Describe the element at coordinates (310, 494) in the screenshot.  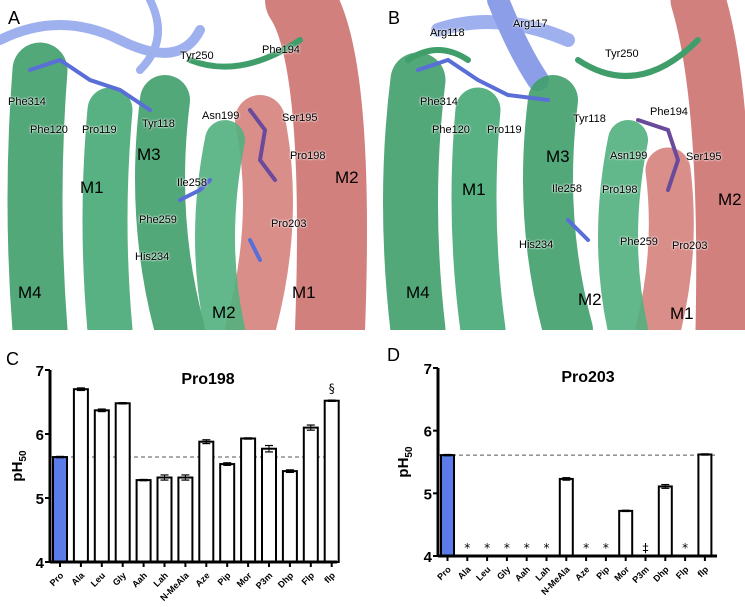
I see `bar-Flp` at that location.